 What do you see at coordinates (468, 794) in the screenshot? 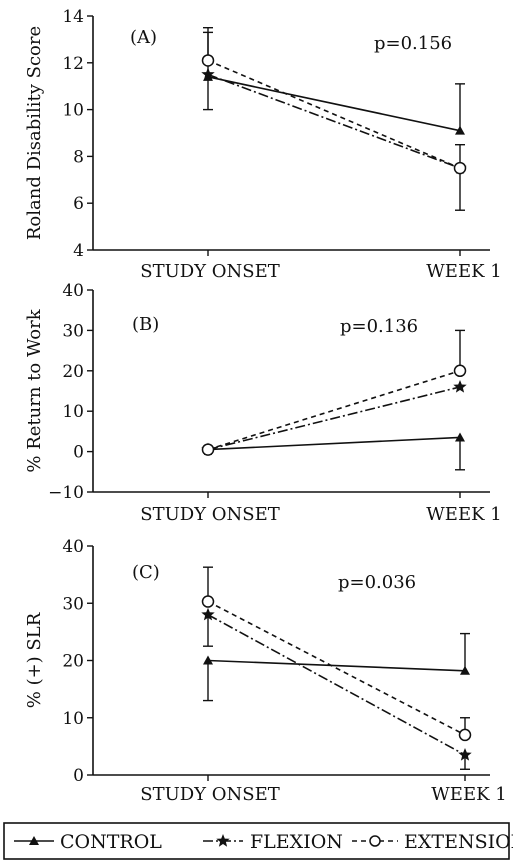
I see `panel-c-x-tick-label: WEEK 1` at bounding box center [468, 794].